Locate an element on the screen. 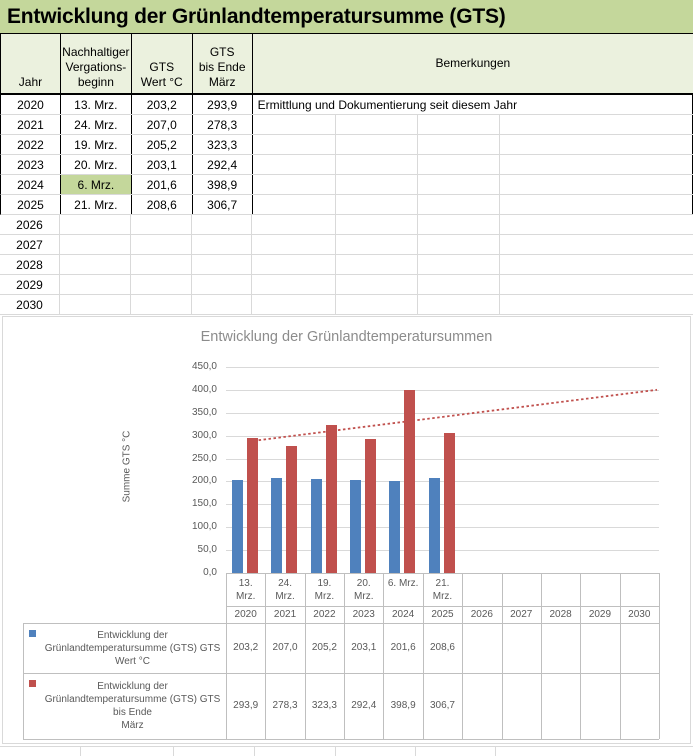  jahr-cell: 2020 is located at coordinates (31, 104).